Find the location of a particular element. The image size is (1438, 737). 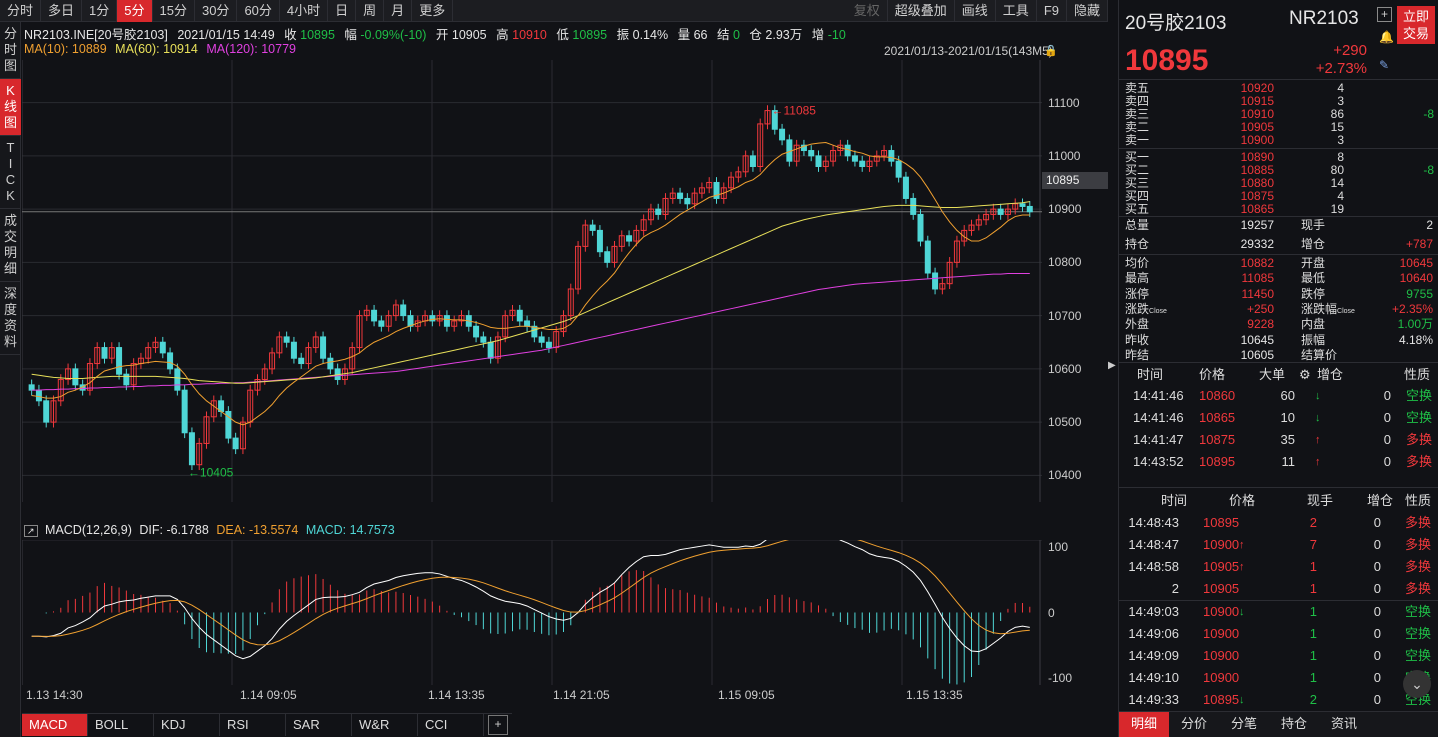

orderbook-row: 买一 10890 8 is located at coordinates (1278, 157).